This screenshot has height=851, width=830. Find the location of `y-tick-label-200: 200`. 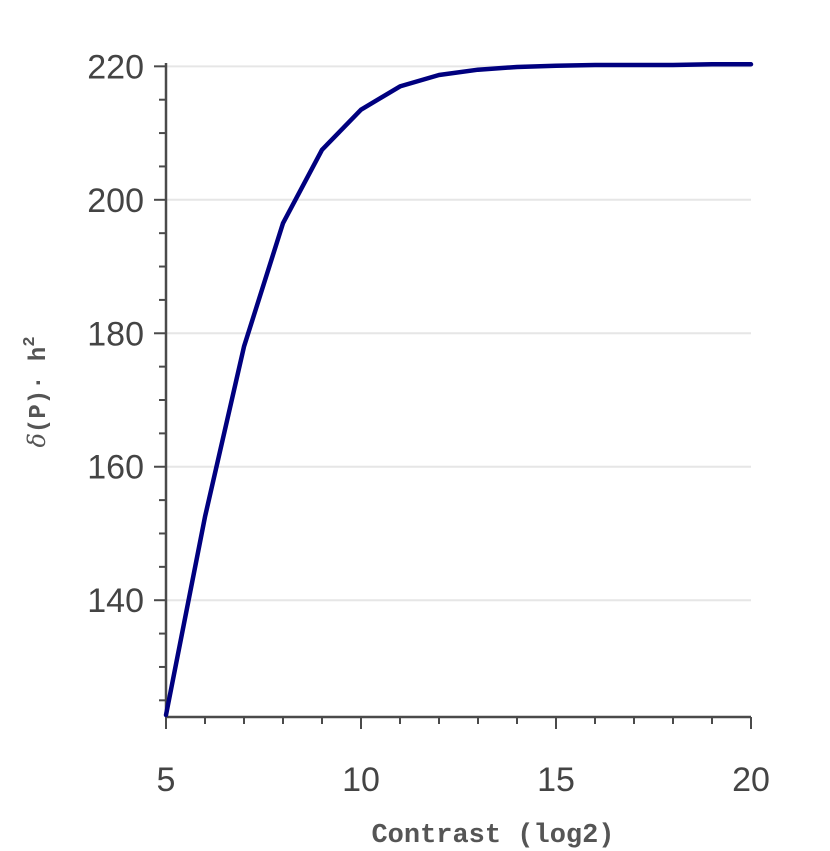

y-tick-label-200: 200 is located at coordinates (115, 201).